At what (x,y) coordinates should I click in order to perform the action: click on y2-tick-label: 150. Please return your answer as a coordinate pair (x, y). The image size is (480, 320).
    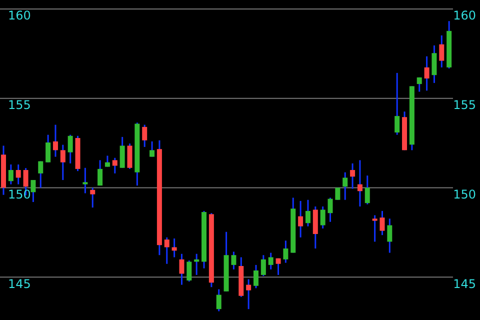
    Looking at the image, I should click on (464, 195).